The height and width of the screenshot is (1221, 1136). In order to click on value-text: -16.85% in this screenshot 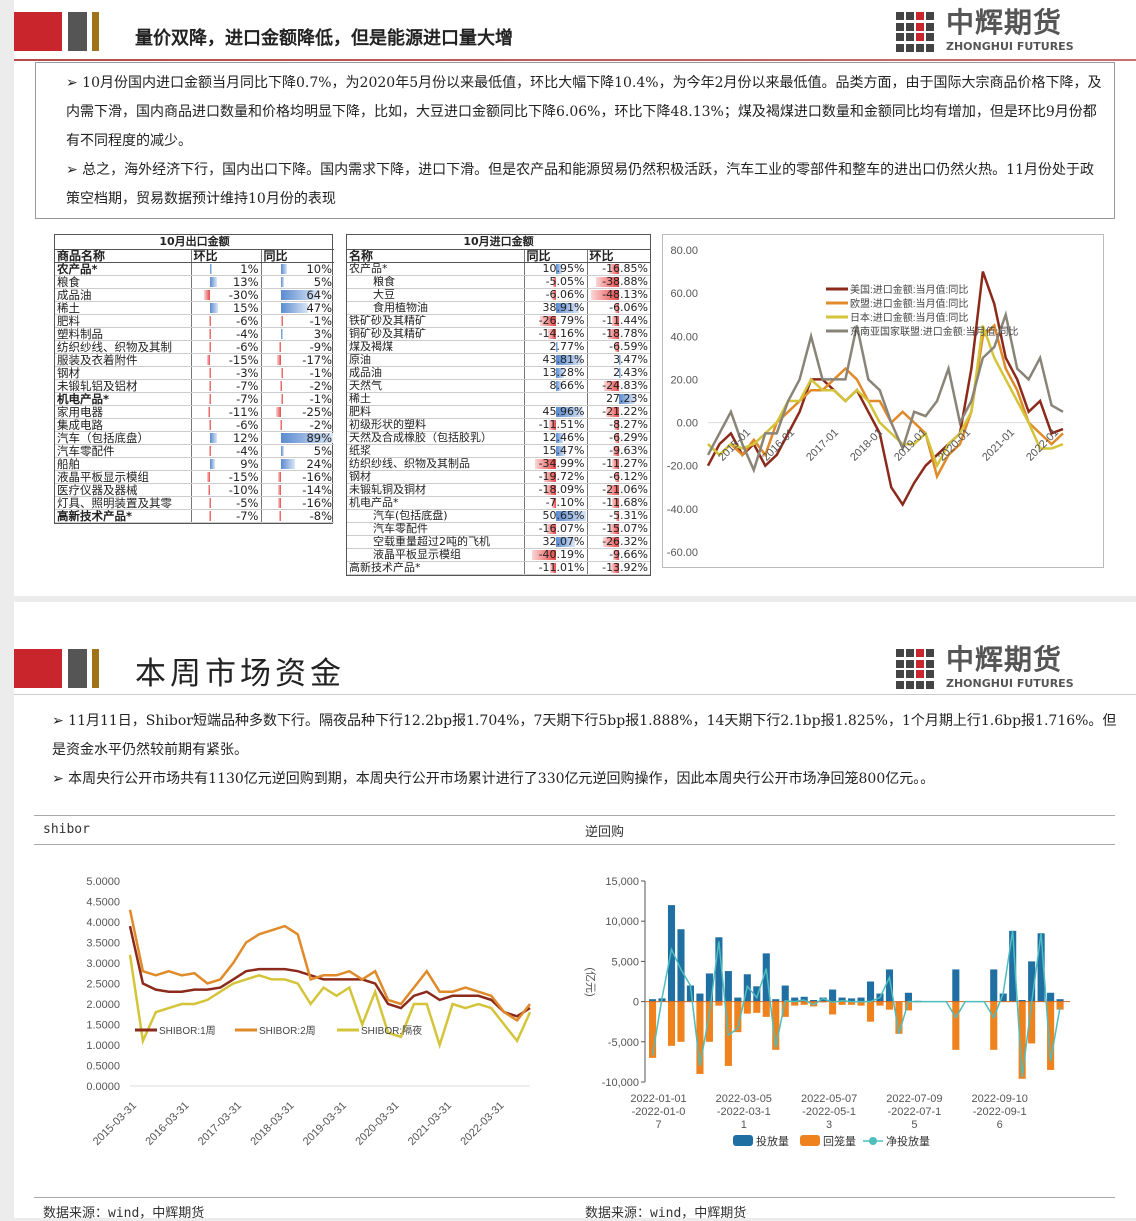, I will do `click(625, 268)`.